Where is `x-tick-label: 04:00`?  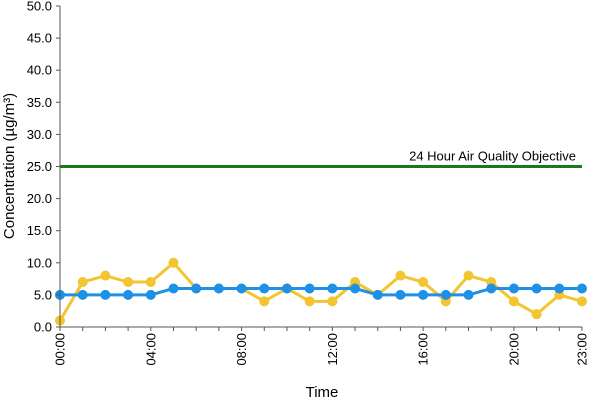 x-tick-label: 04:00 is located at coordinates (150, 349).